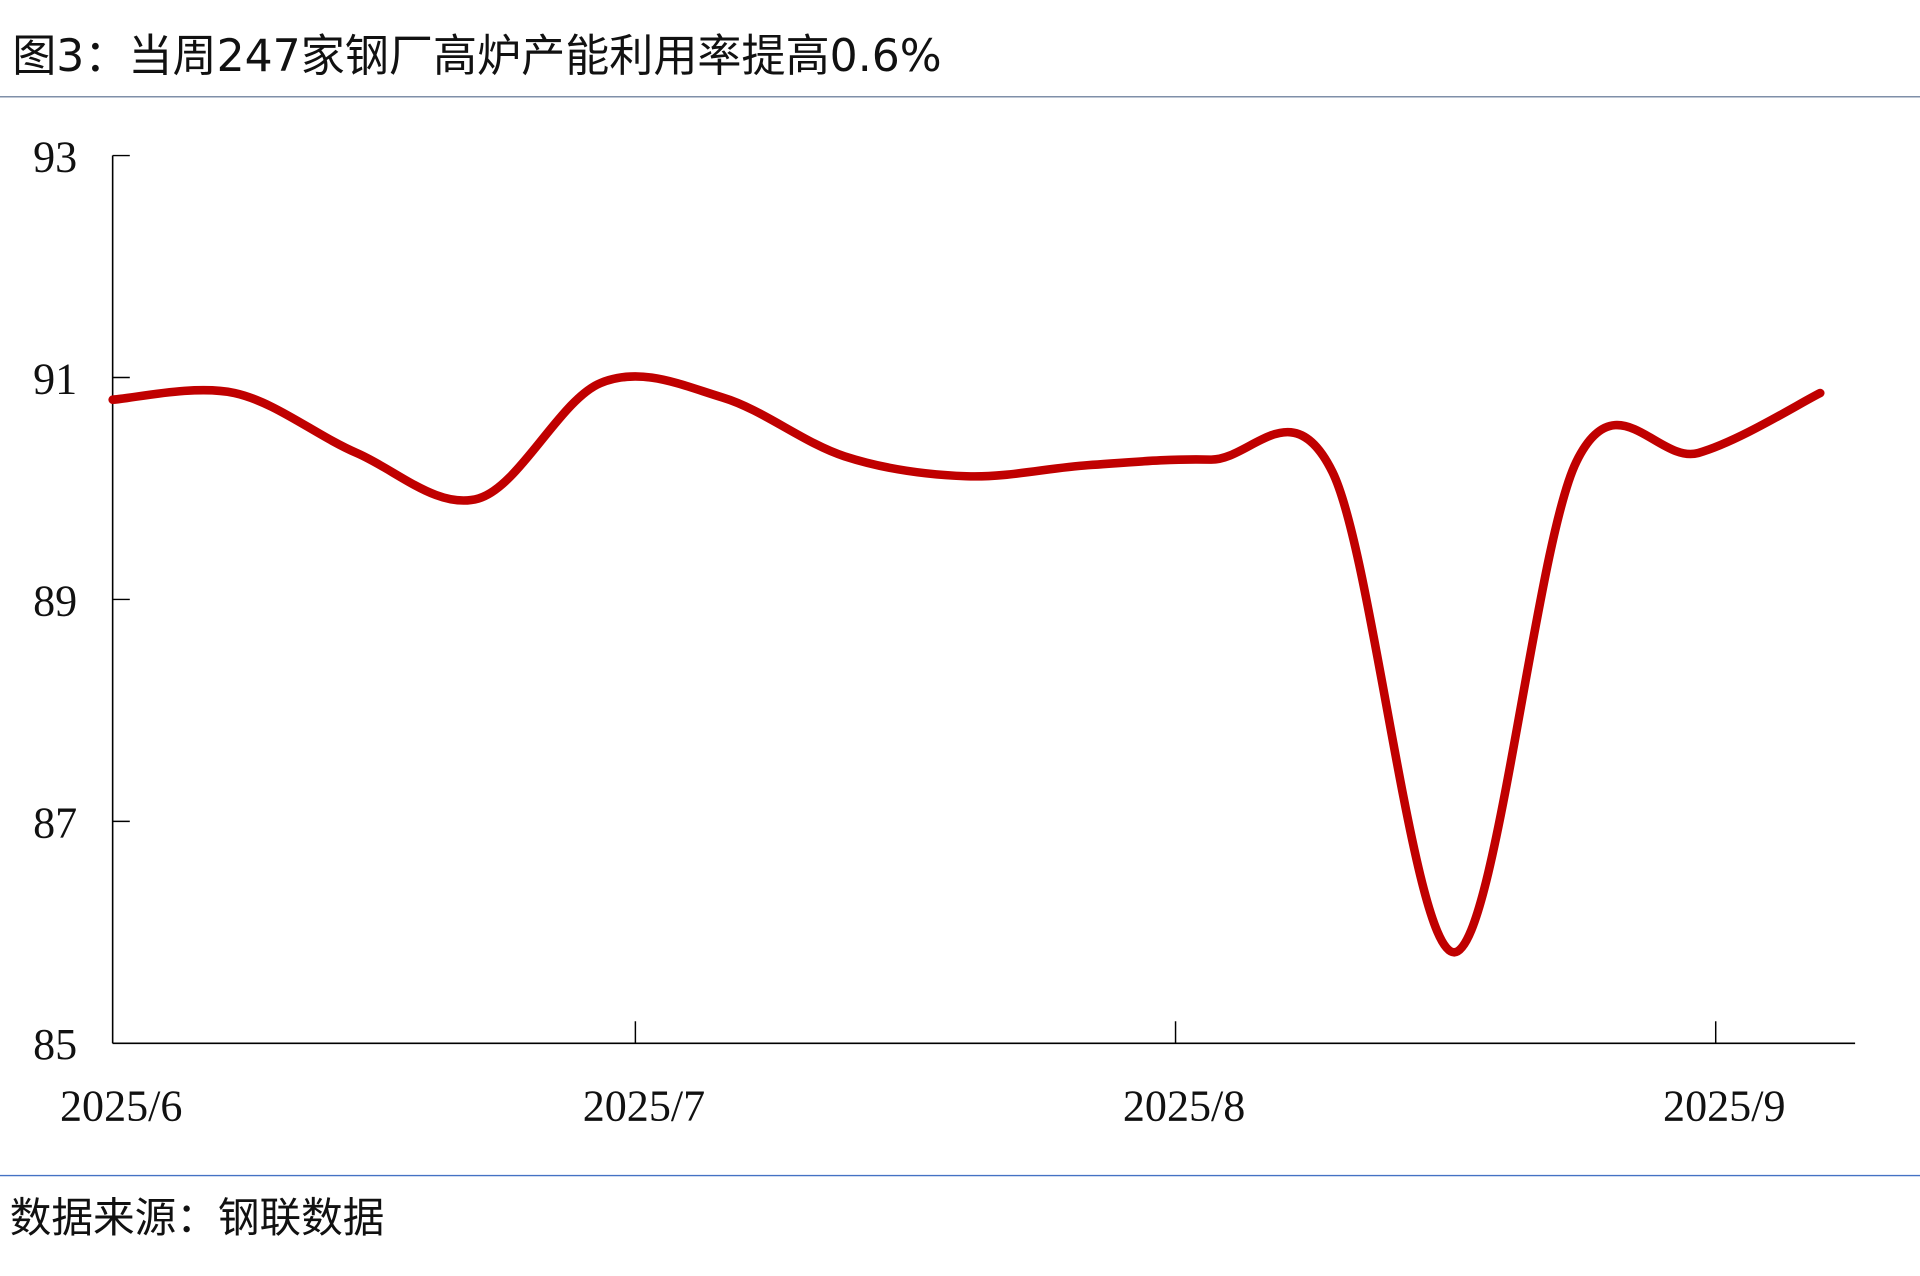 Image resolution: width=1920 pixels, height=1276 pixels. I want to click on x-tick-label: 2025/6, so click(121, 1105).